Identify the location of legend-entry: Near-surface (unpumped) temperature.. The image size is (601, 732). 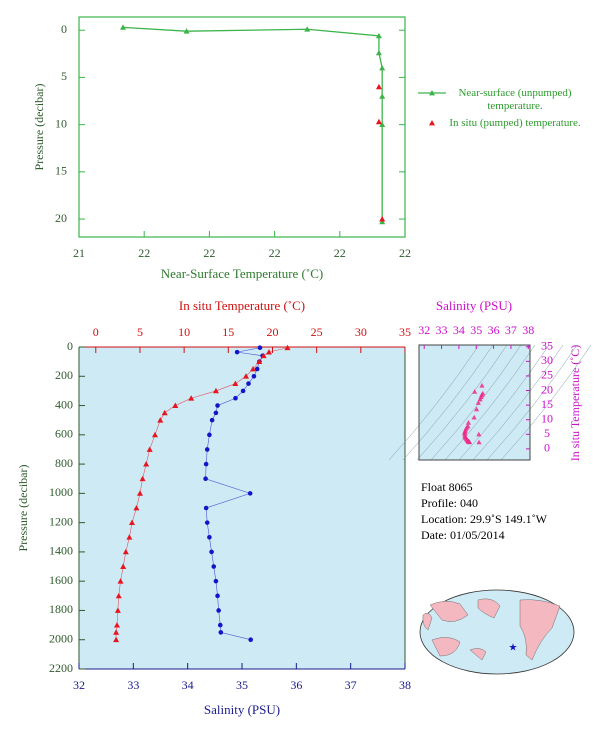
(515, 99).